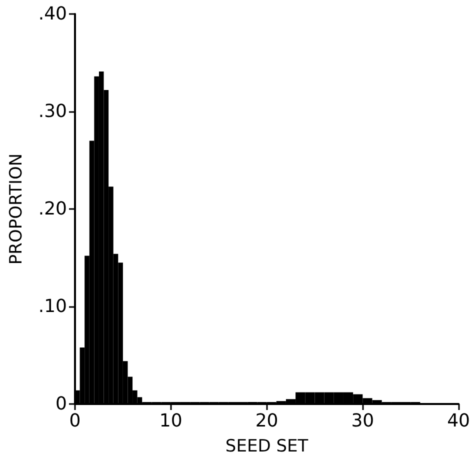 The height and width of the screenshot is (468, 473). What do you see at coordinates (267, 446) in the screenshot?
I see `x-axis-title: SEED SET` at bounding box center [267, 446].